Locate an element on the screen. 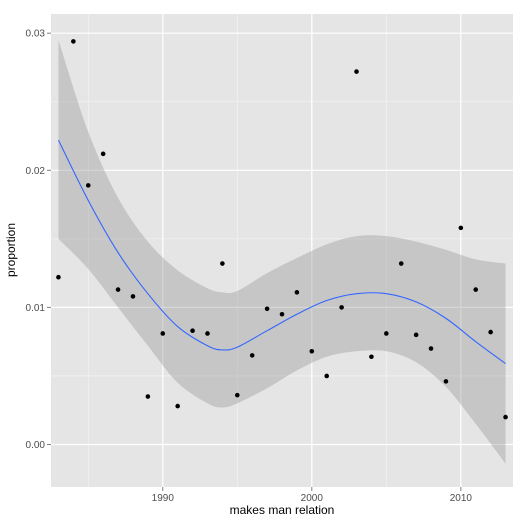 The height and width of the screenshot is (525, 525). y-tick-label: 0.03 is located at coordinates (36, 34).